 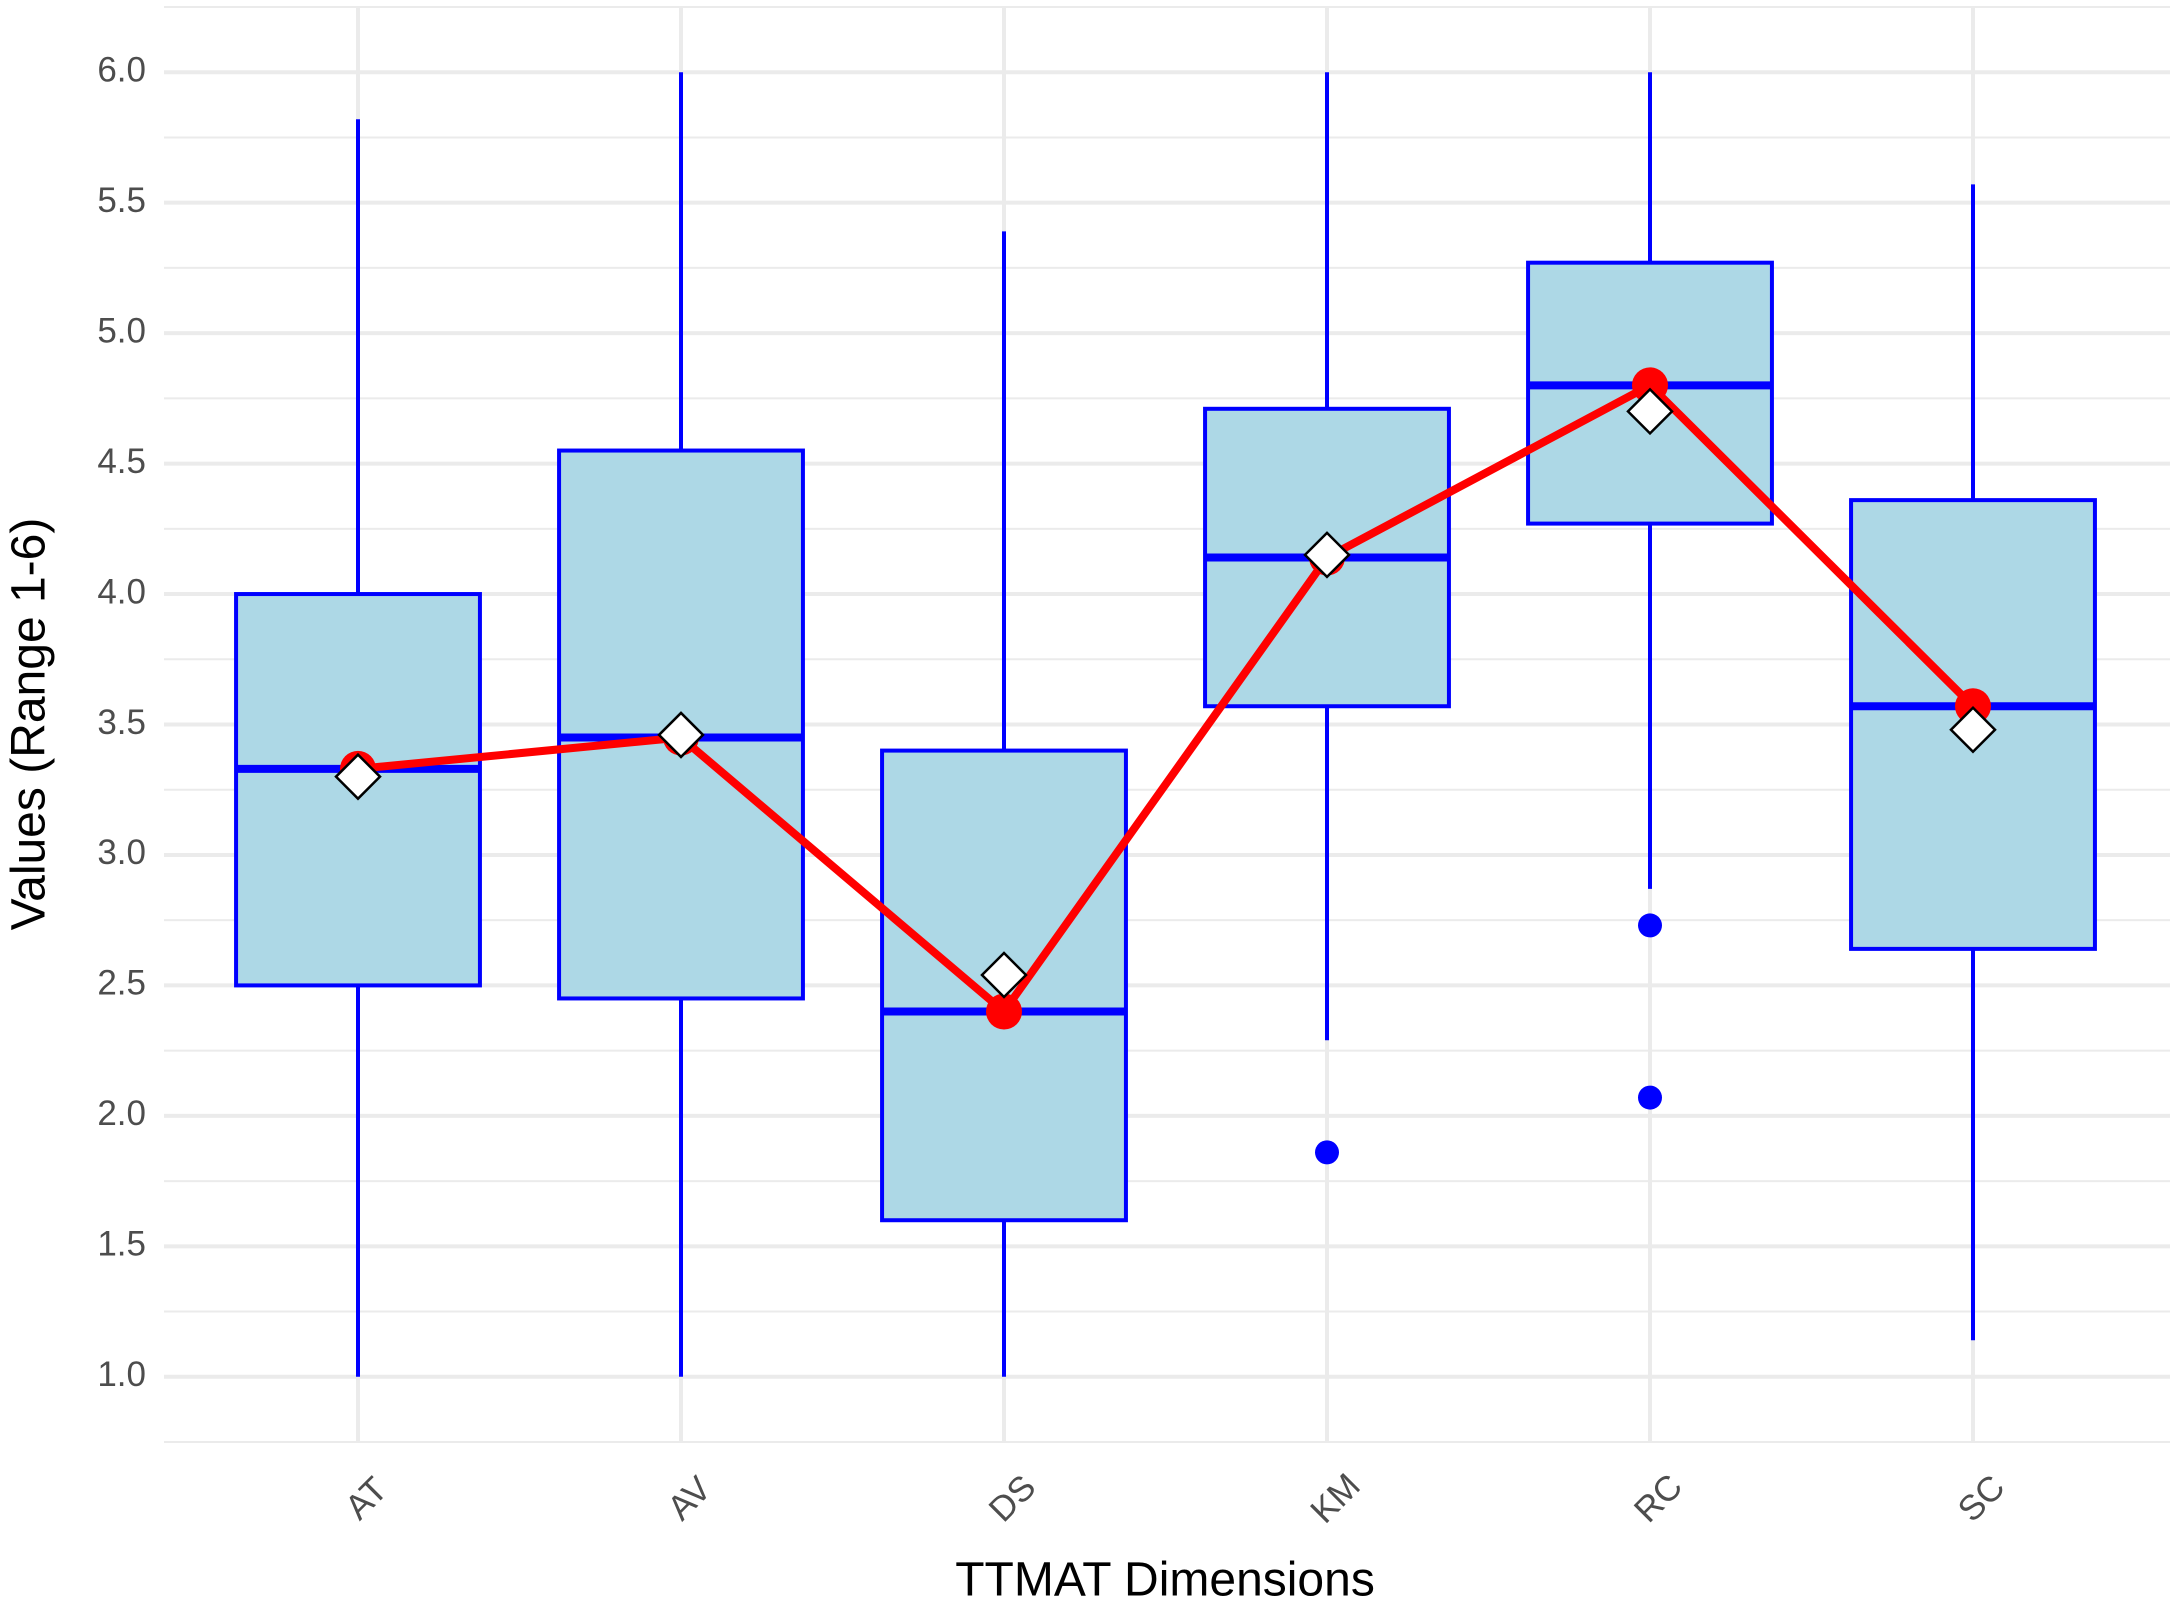 I want to click on y-tick-label: 5.0, so click(x=121, y=330).